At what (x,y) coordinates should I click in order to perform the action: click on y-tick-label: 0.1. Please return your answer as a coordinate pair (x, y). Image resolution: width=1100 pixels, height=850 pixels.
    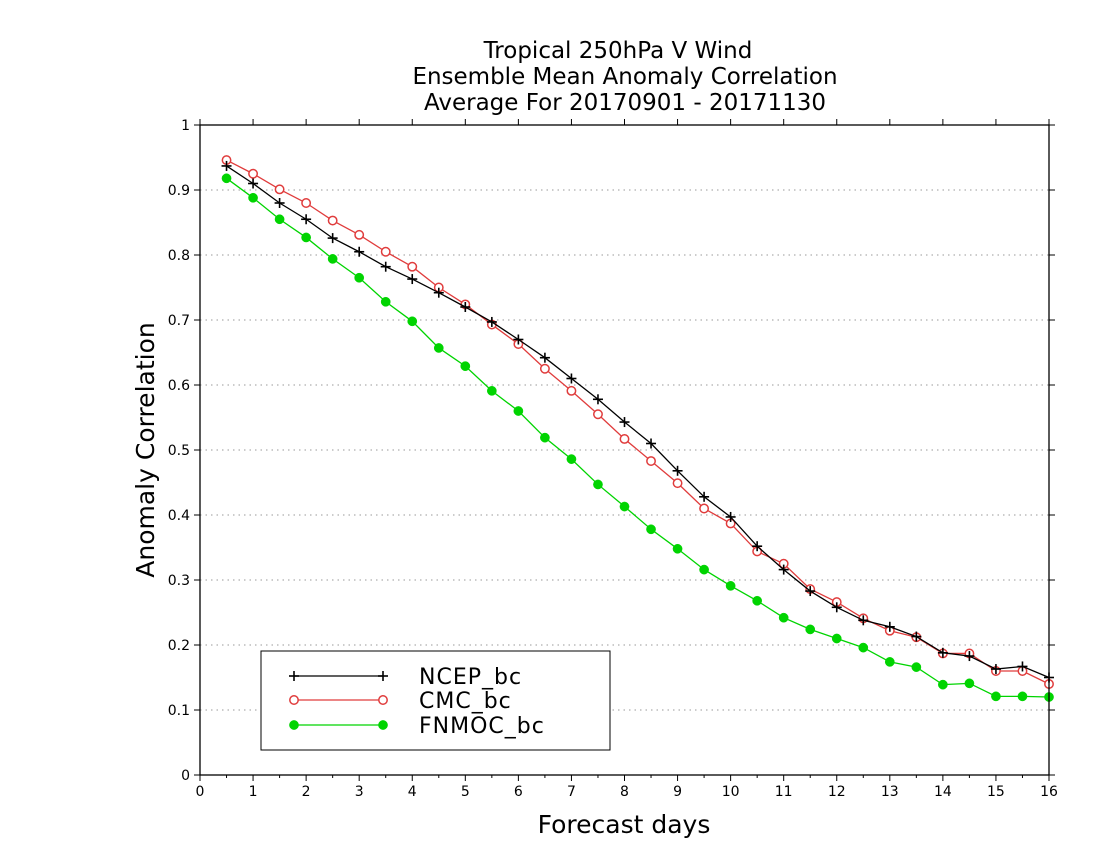
    Looking at the image, I should click on (179, 711).